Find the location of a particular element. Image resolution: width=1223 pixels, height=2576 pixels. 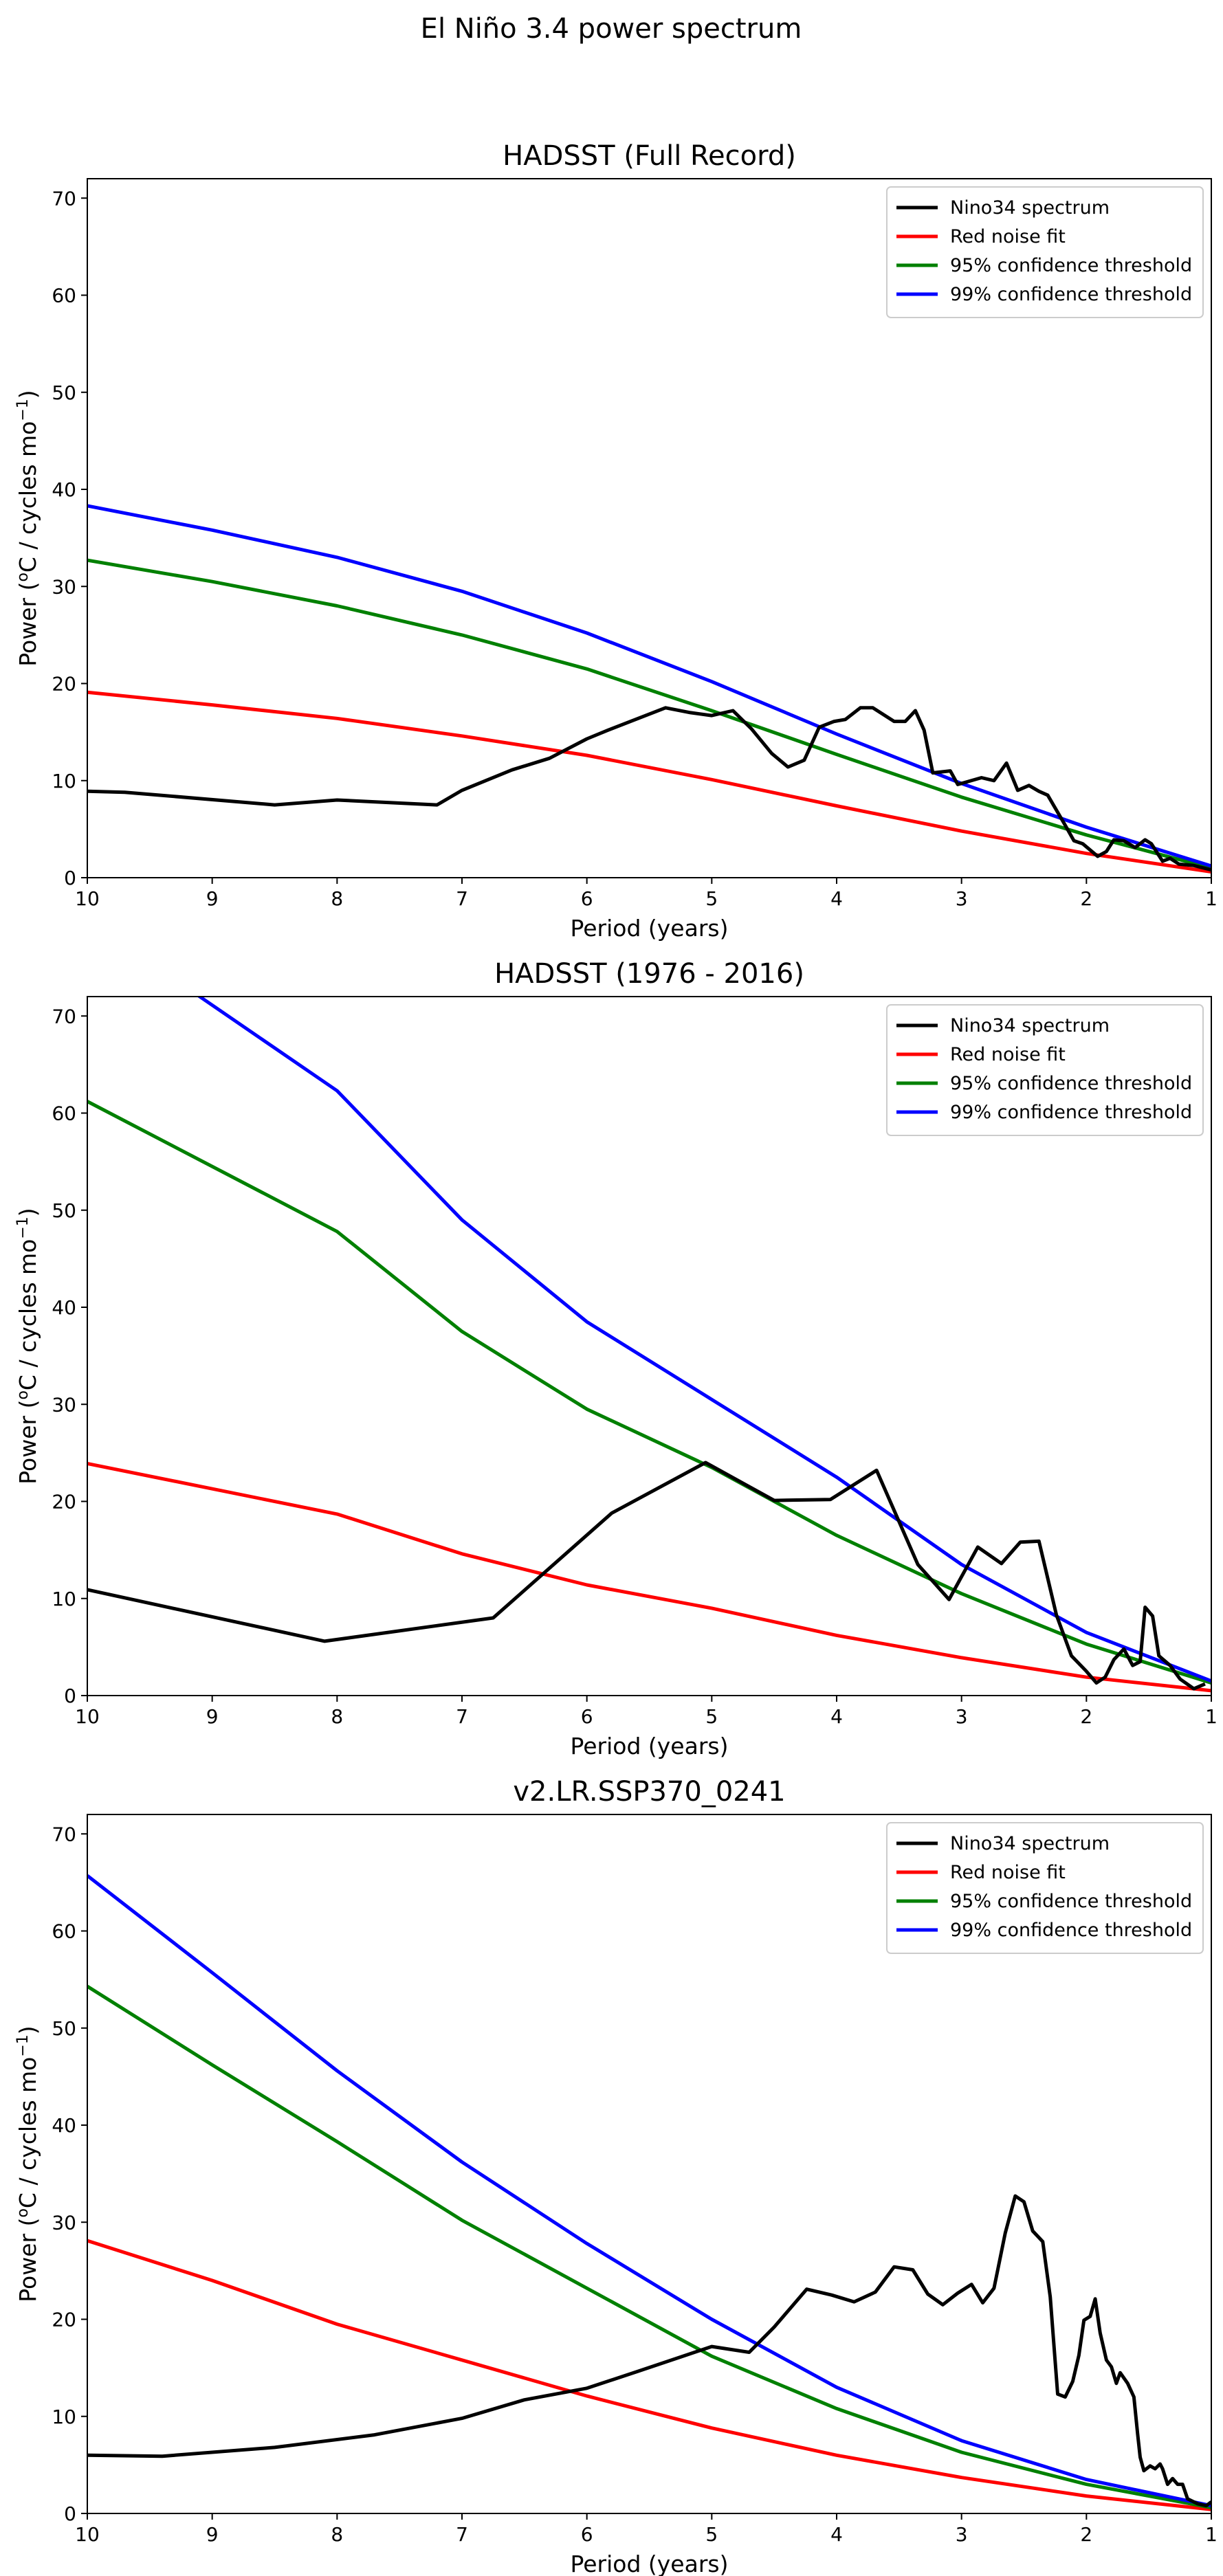

subplot-title: HADSST (1976 - 2016) is located at coordinates (649, 974).